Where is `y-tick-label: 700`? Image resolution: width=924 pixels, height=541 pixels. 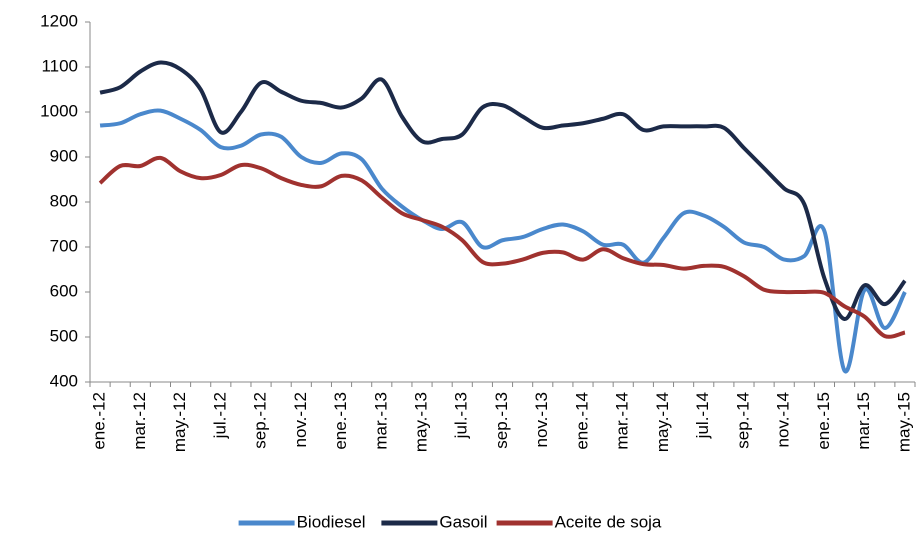
y-tick-label: 700 is located at coordinates (64, 245).